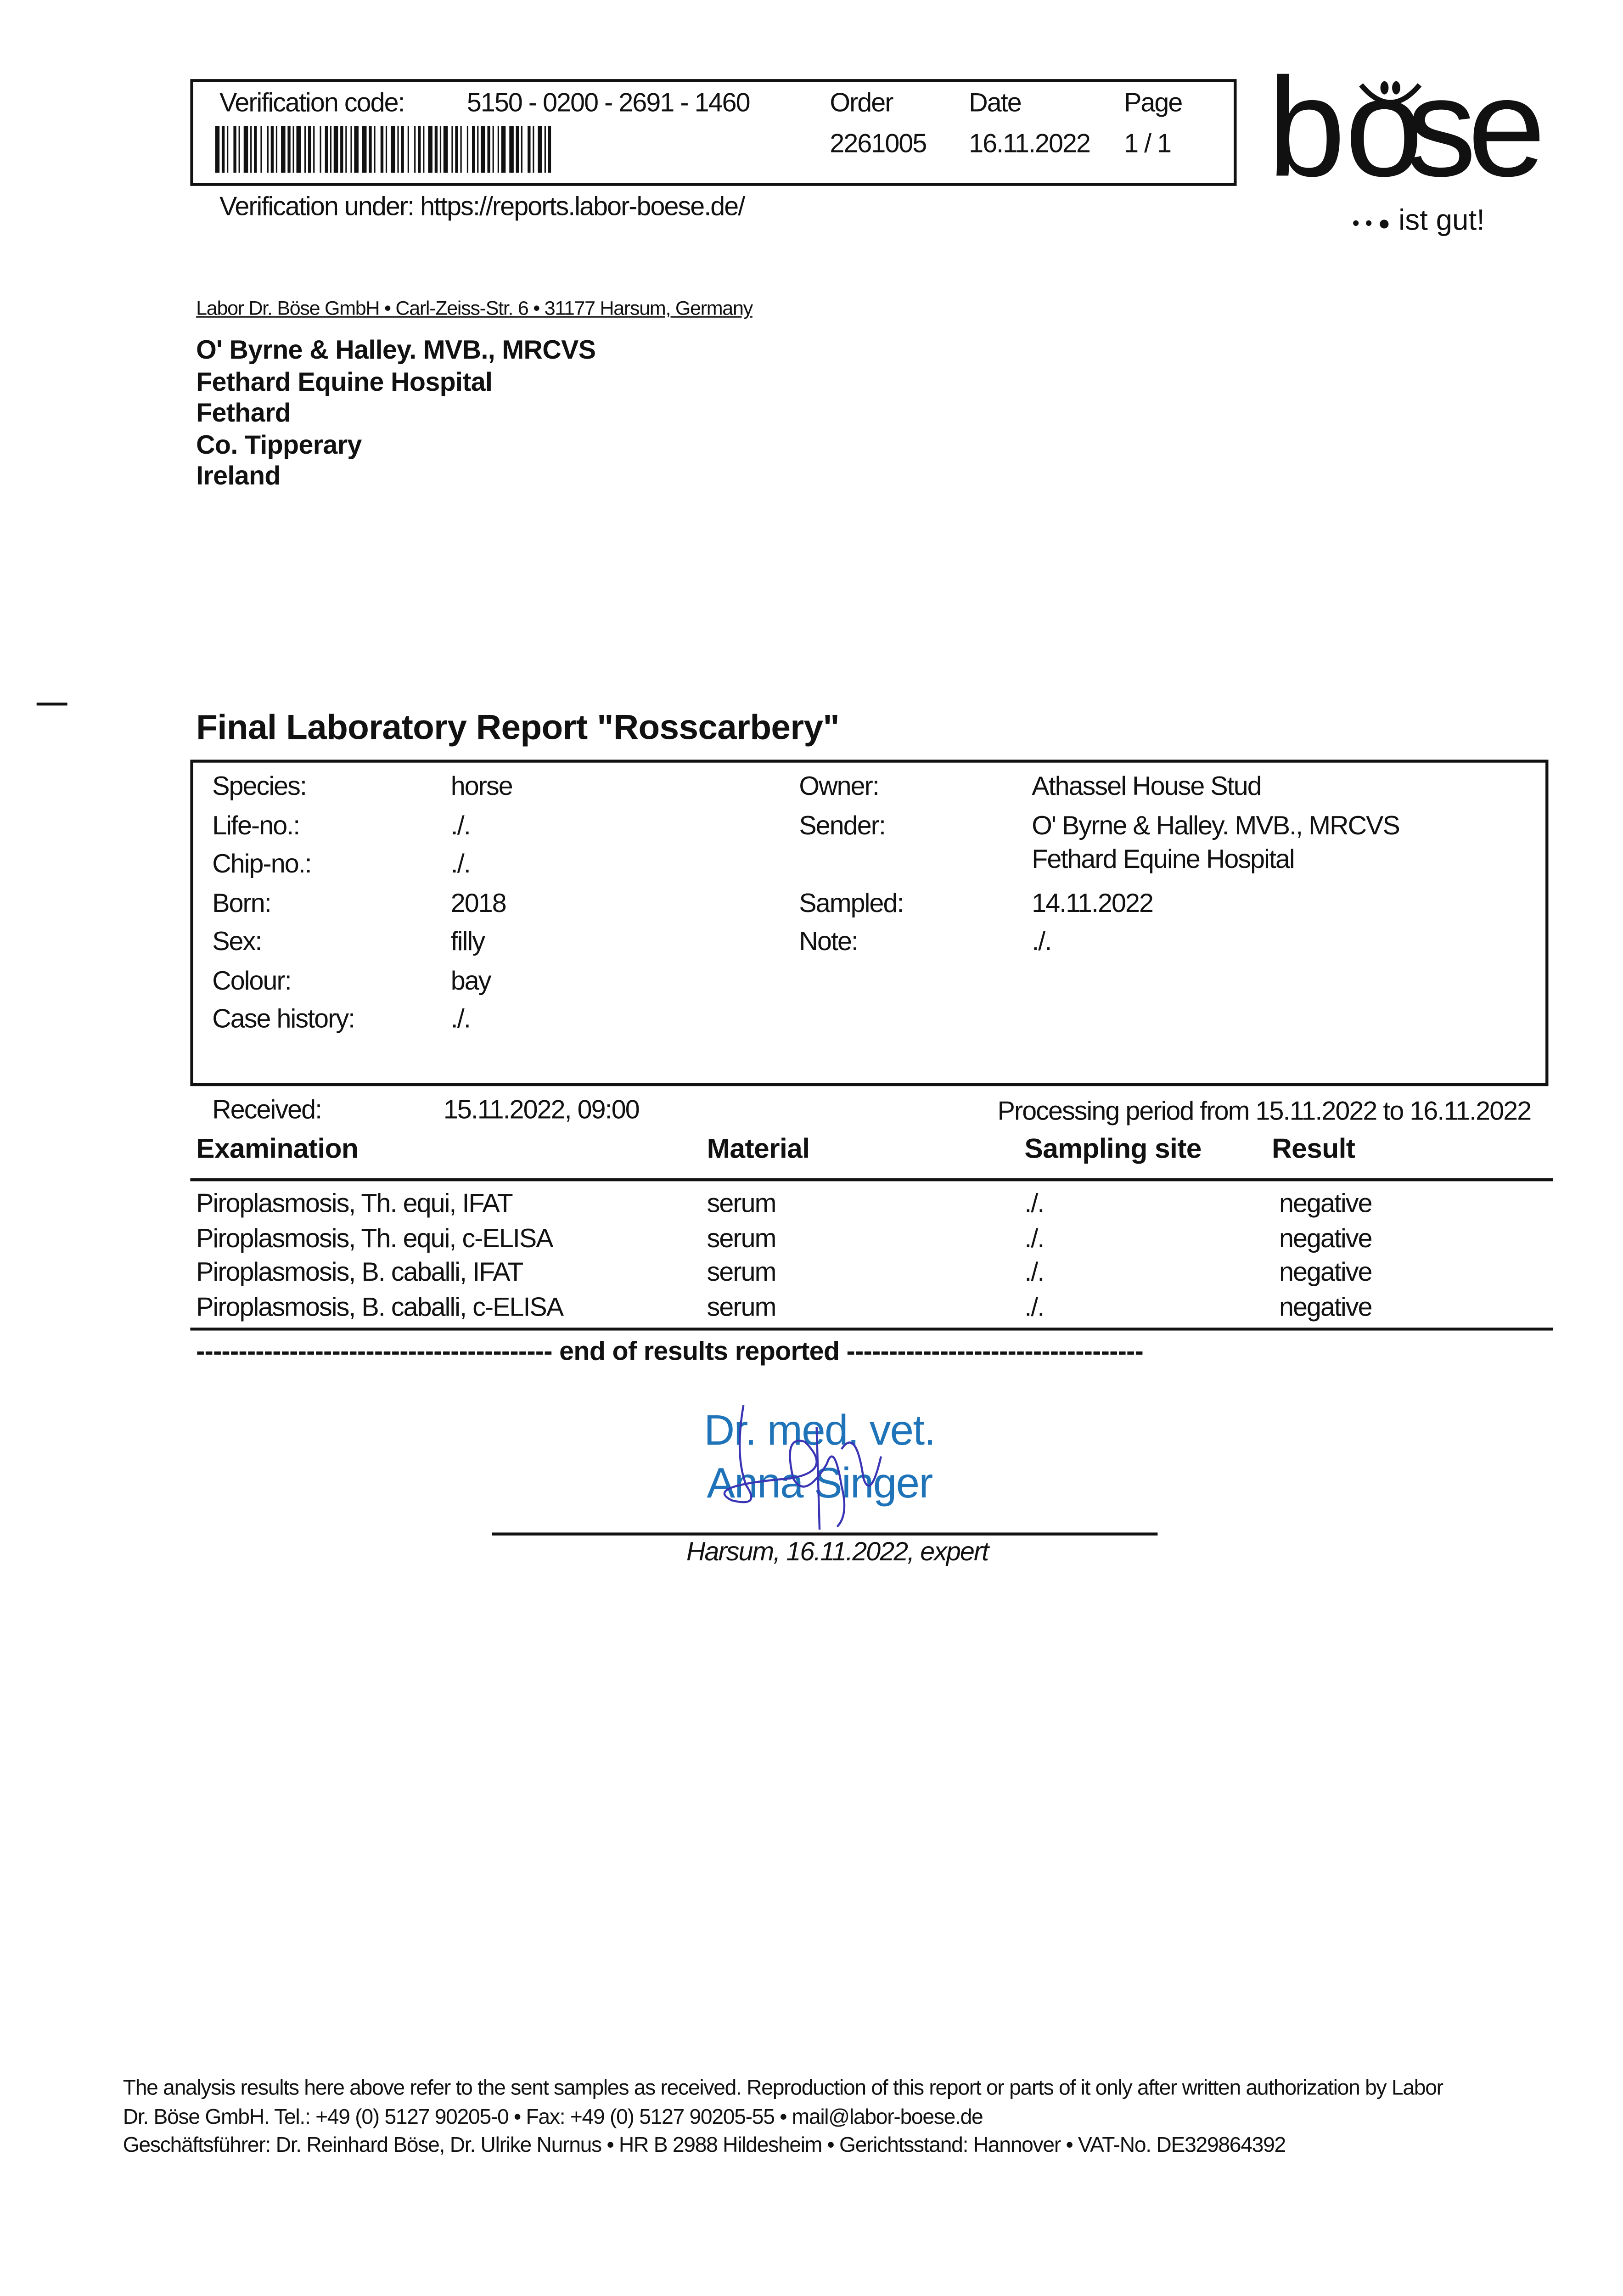 This screenshot has height=2296, width=1623. Describe the element at coordinates (1147, 786) in the screenshot. I see `owner-value: Athassel House Stud` at that location.